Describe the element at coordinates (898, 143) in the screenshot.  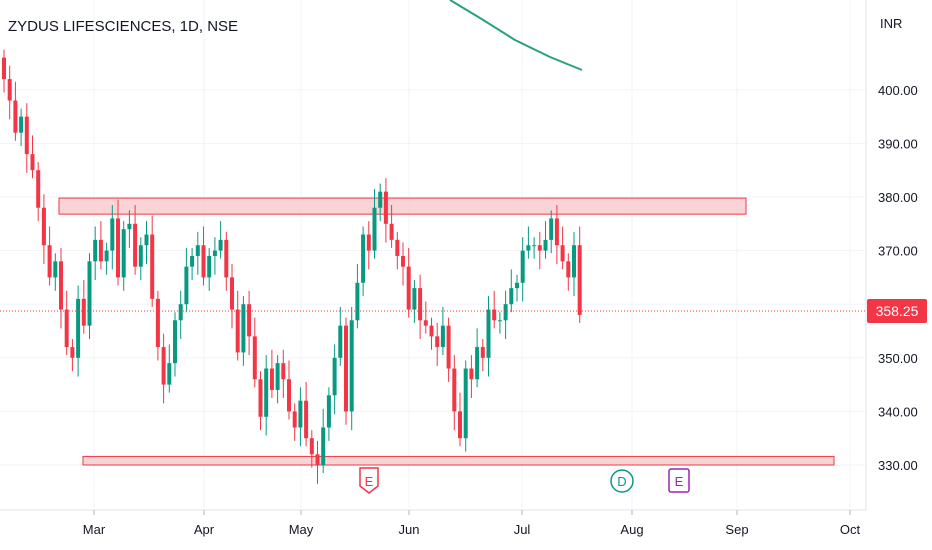
I see `y-tick-label: 390.00` at that location.